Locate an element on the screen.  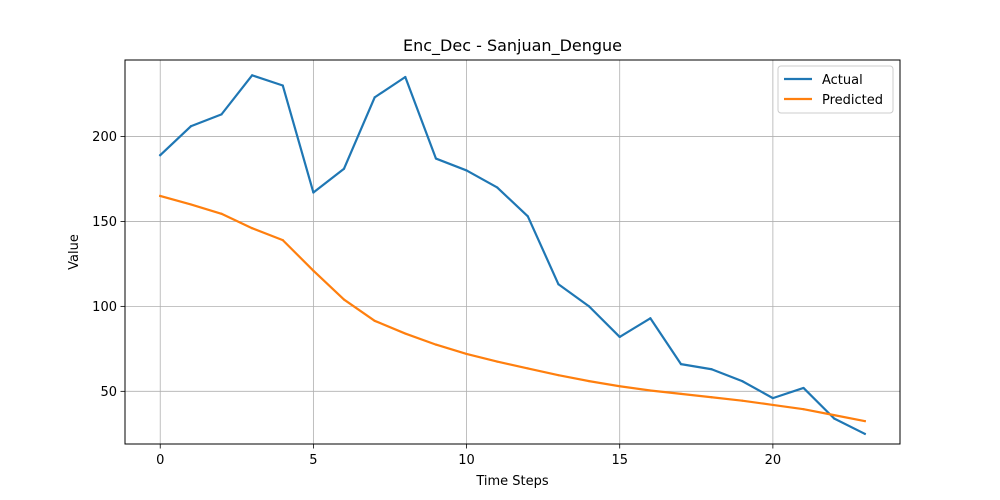
legend: Actual Predicted is located at coordinates (835, 89).